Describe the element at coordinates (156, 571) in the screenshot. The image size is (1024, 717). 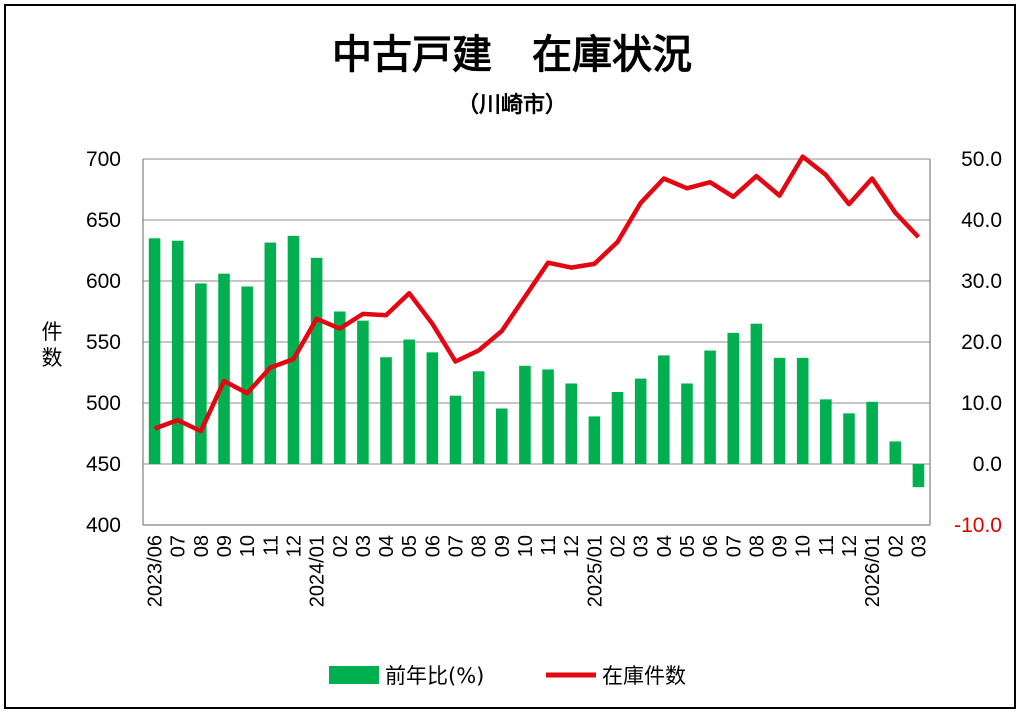
I see `x-tick: 2023/06` at that location.